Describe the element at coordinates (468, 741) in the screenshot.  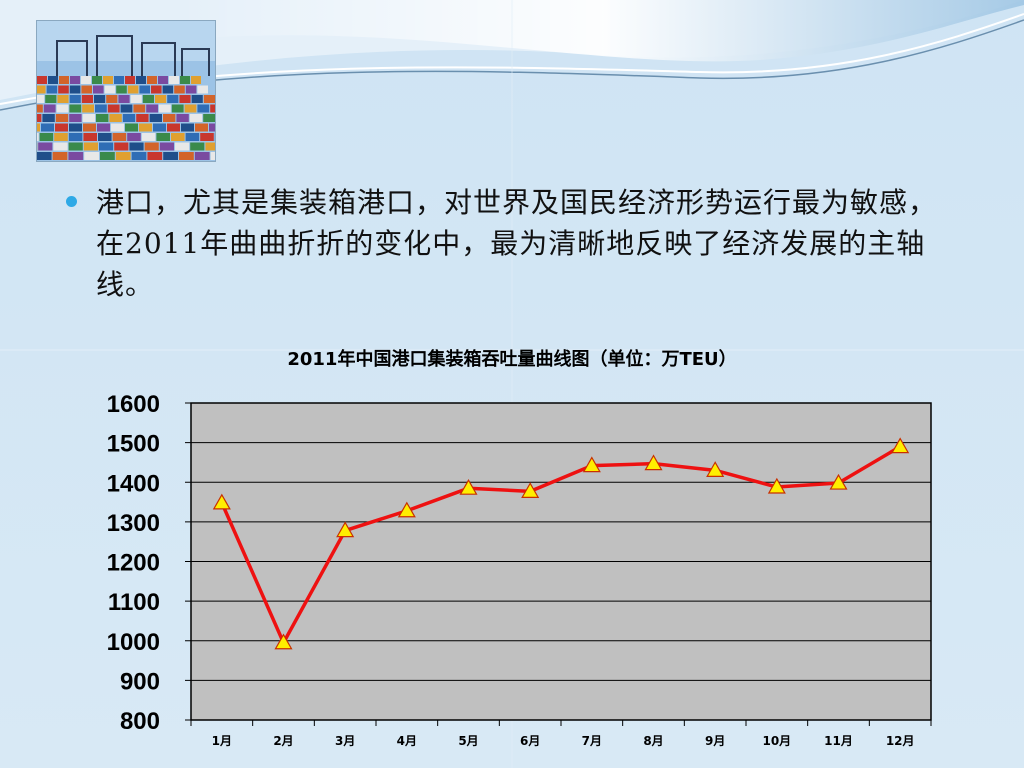
I see `x-tick-label: 5月` at that location.